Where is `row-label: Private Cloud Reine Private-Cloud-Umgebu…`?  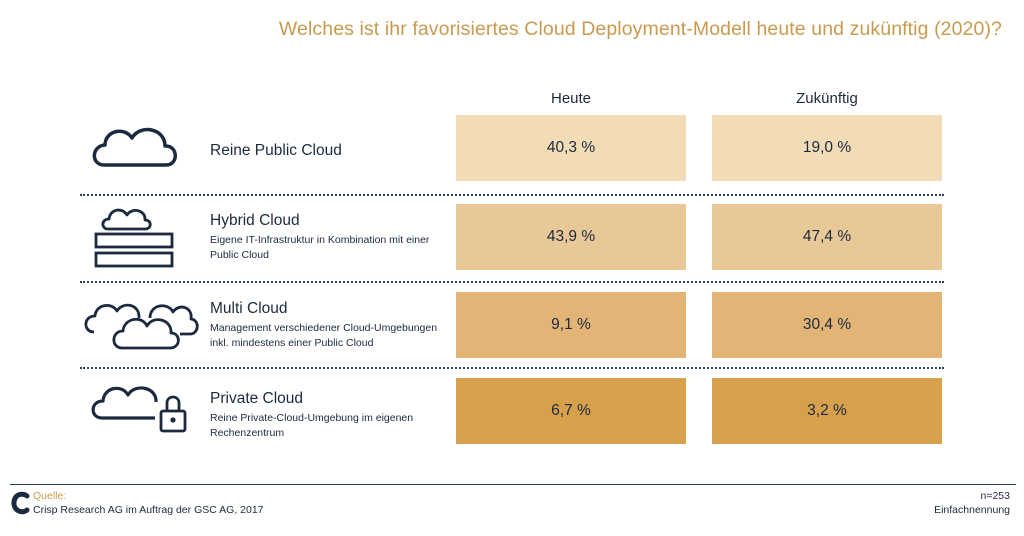 row-label: Private Cloud Reine Private-Cloud-Umgebu… is located at coordinates (330, 415).